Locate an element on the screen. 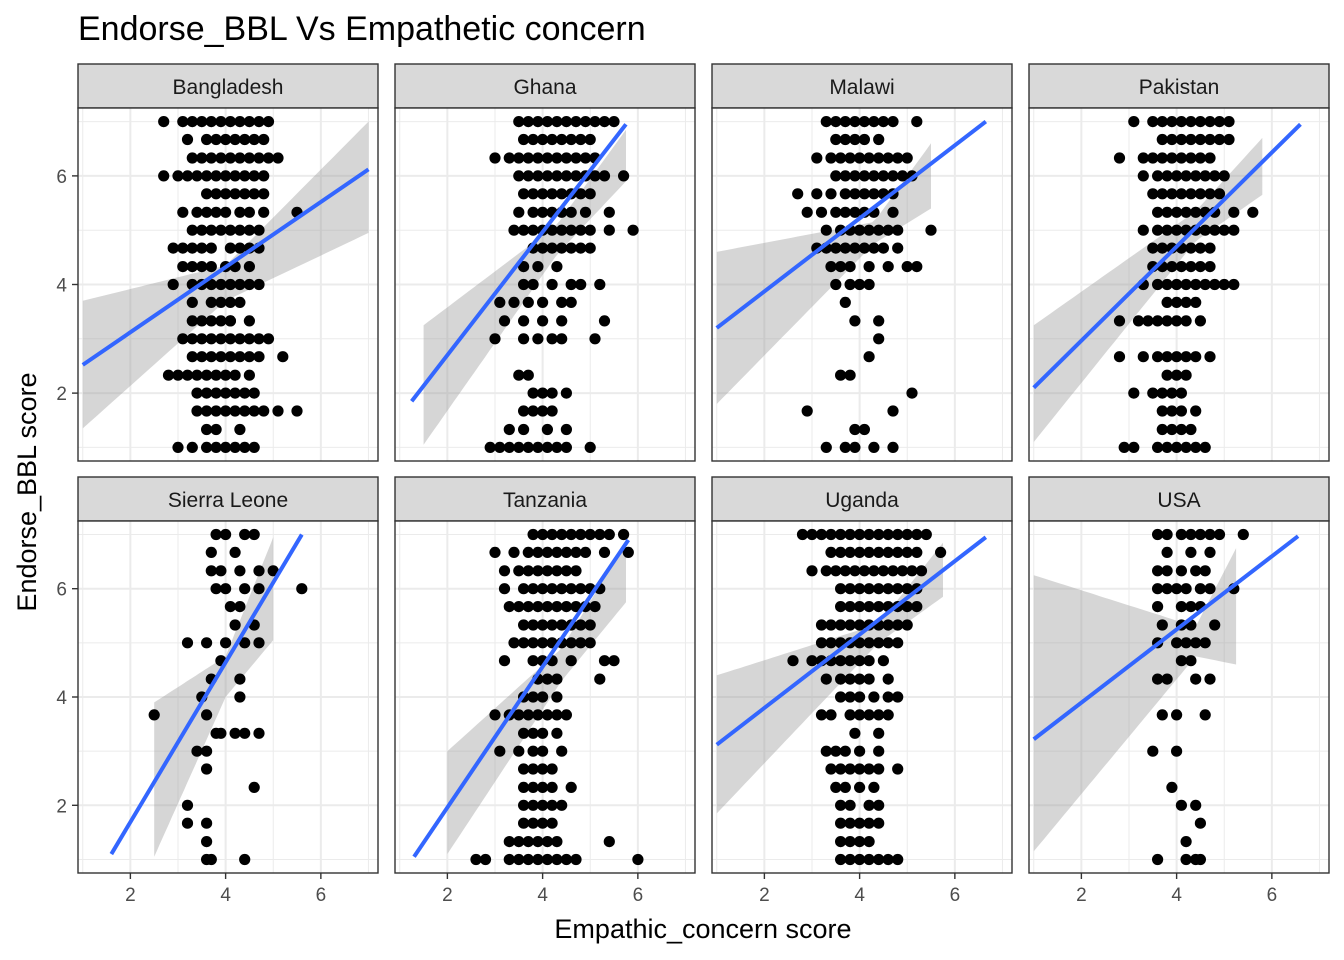 Image resolution: width=1344 pixels, height=960 pixels. facet-strip is located at coordinates (1179, 86).